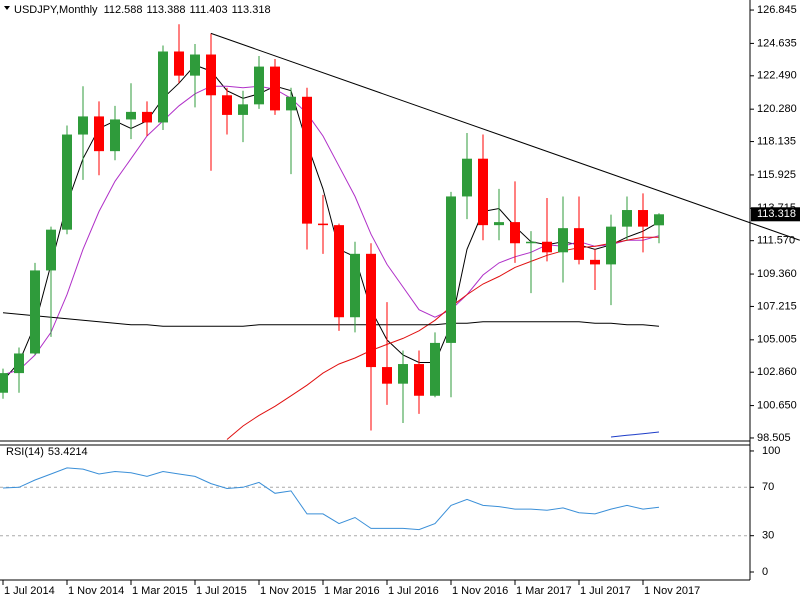 Image resolution: width=800 pixels, height=600 pixels. I want to click on y-tick-label: 30, so click(768, 536).